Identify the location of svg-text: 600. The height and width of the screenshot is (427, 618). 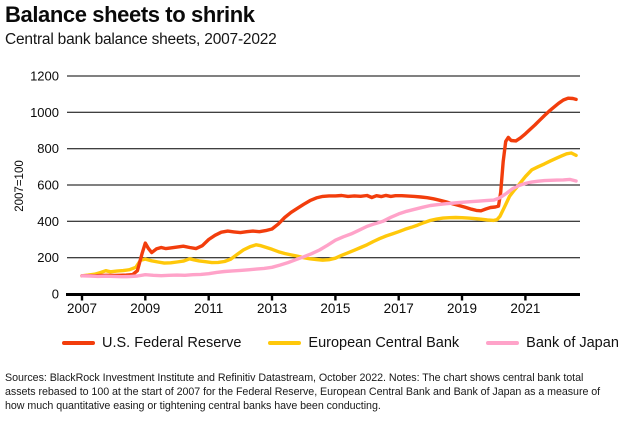
(48, 185).